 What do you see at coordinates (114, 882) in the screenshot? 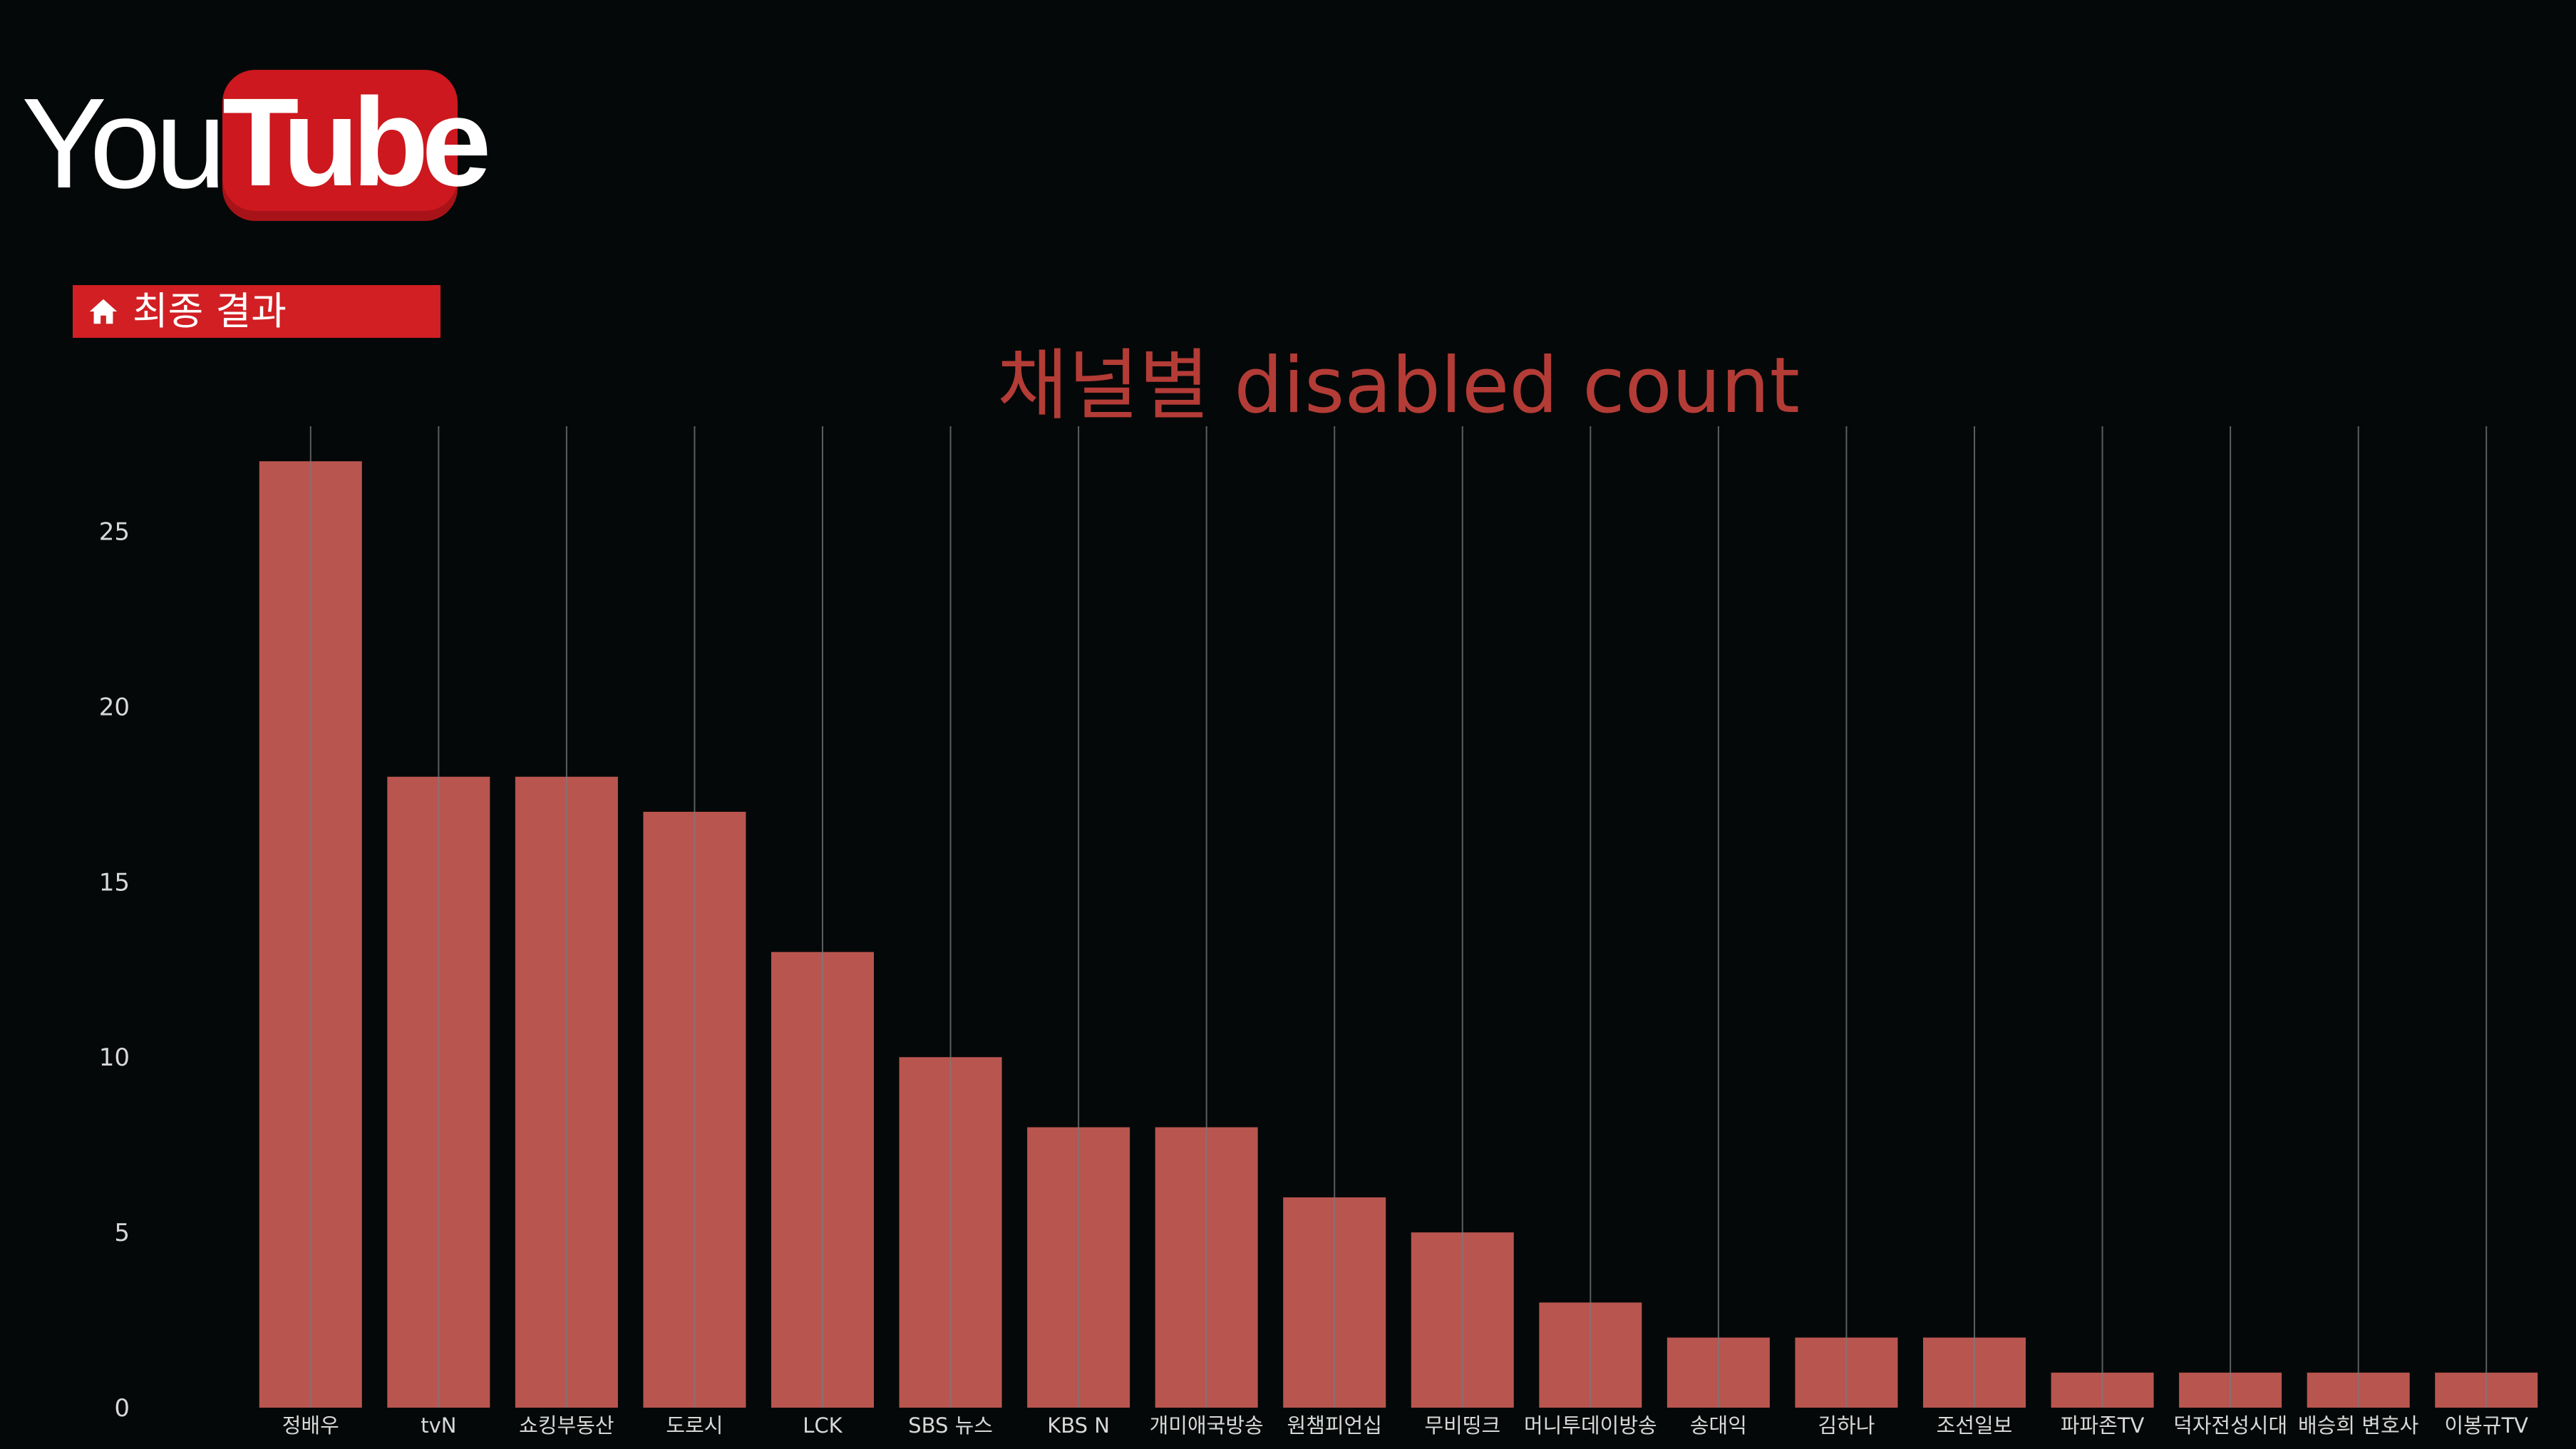
I see `y-tick-label-3: 15` at bounding box center [114, 882].